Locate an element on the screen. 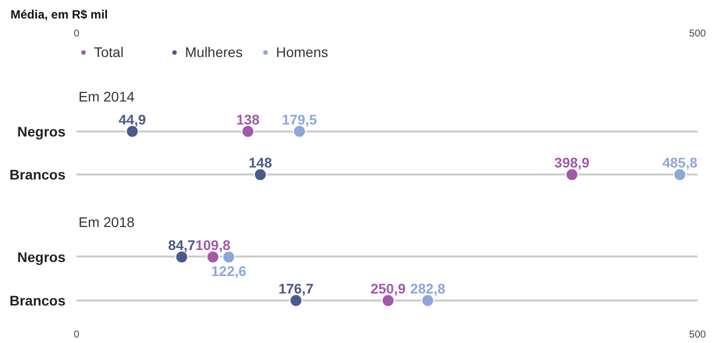  data-label: 148 is located at coordinates (260, 162).